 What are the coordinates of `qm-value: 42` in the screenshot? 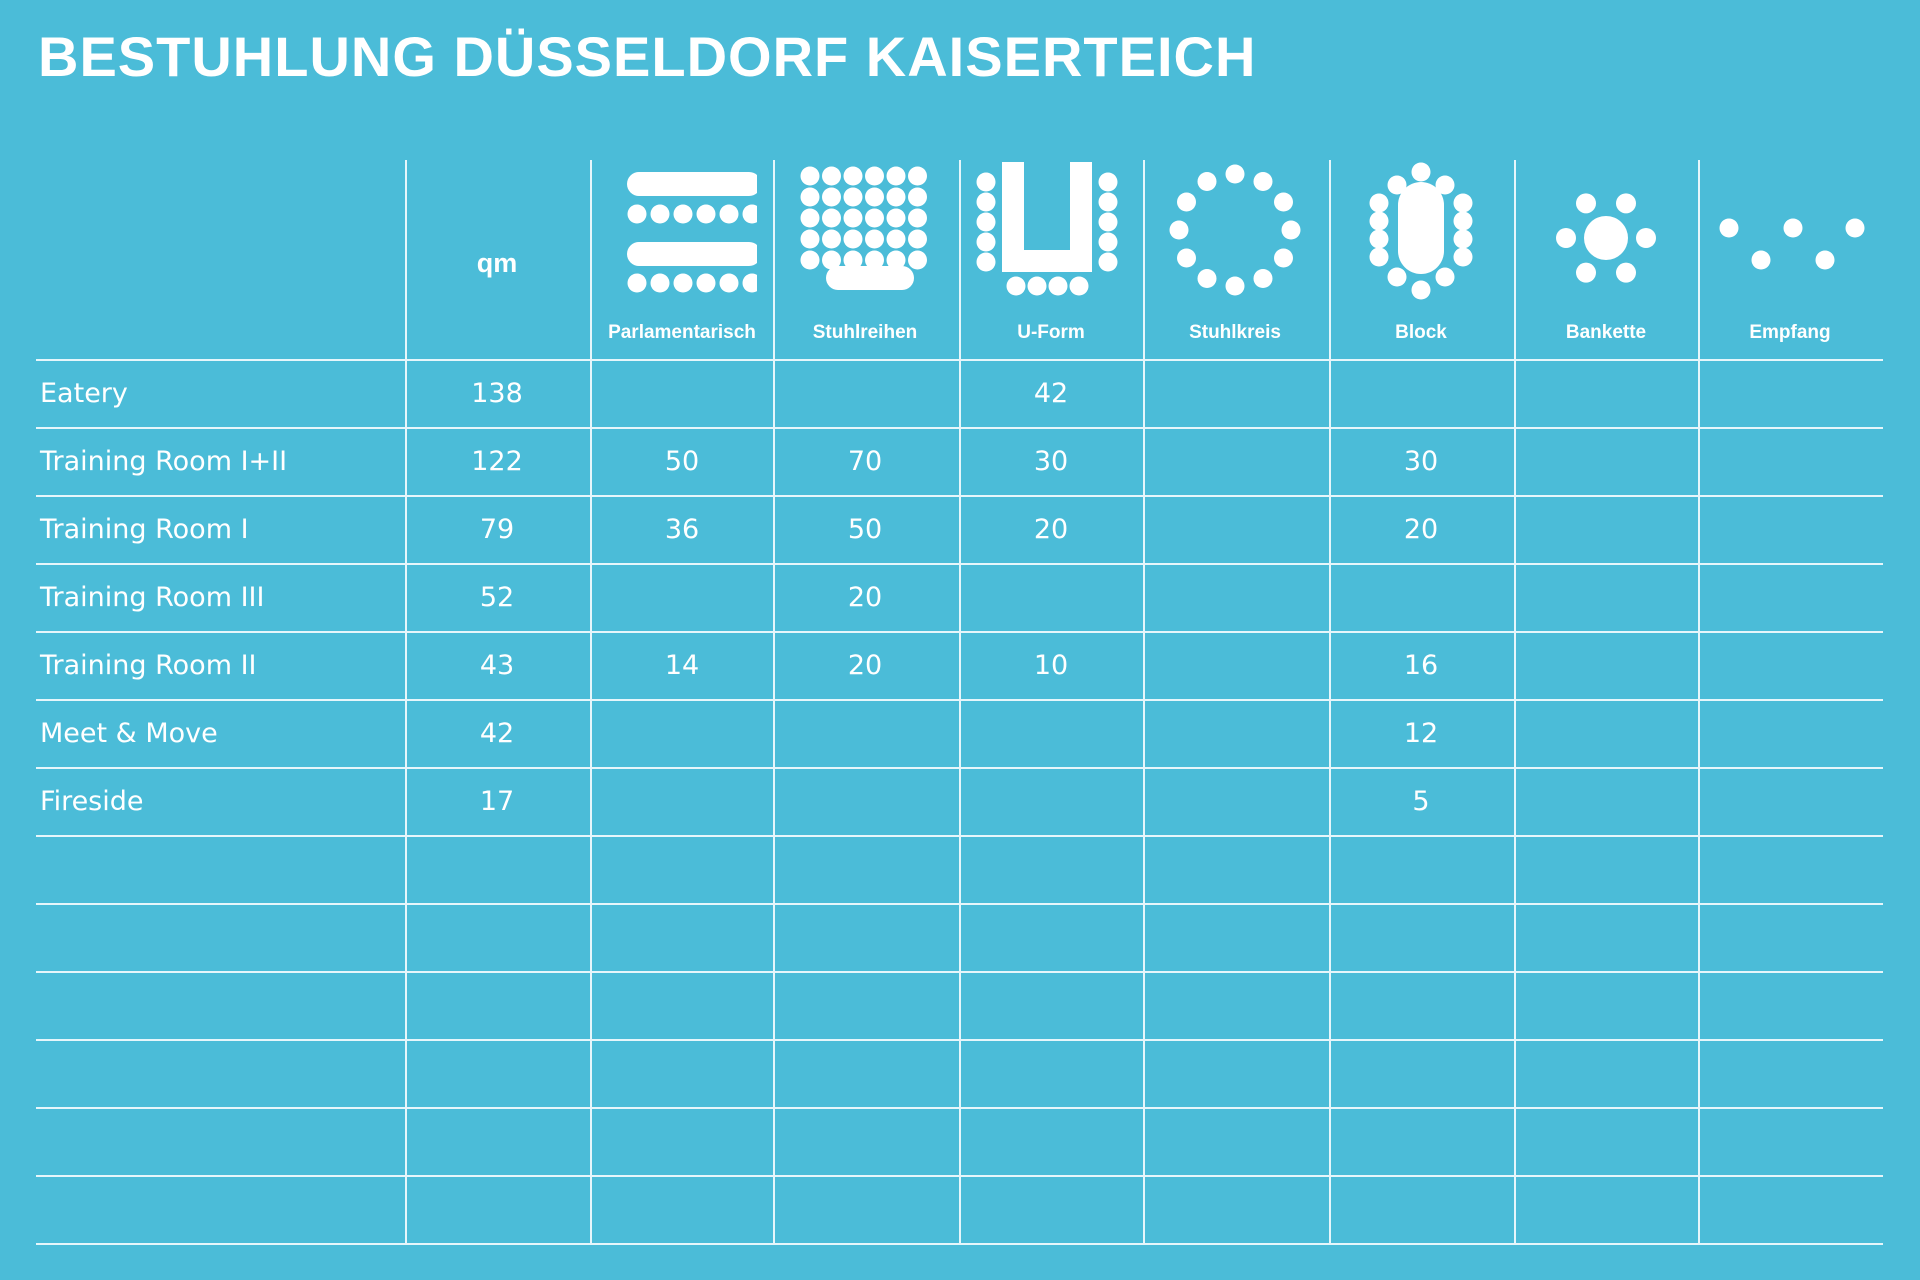 It's located at (497, 733).